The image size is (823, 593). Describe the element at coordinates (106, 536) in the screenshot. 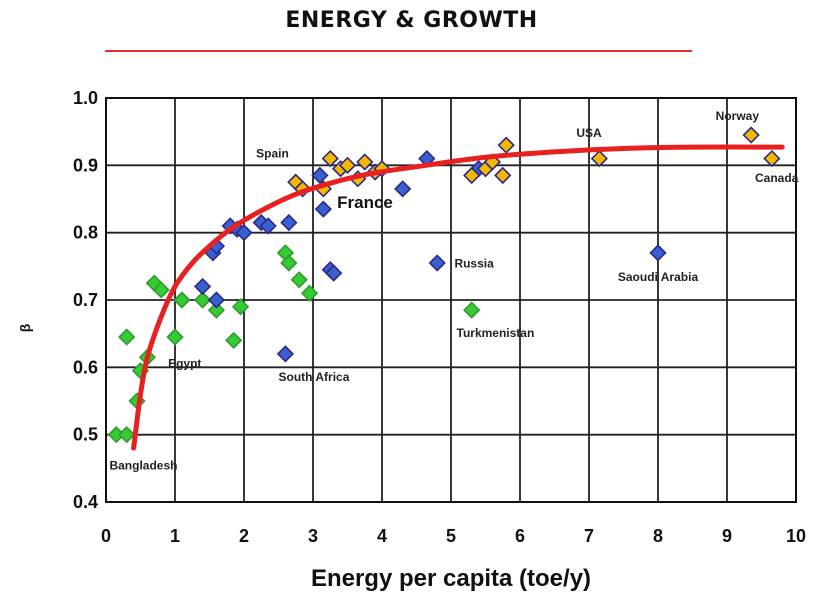

I see `x-tick-label: 0` at that location.